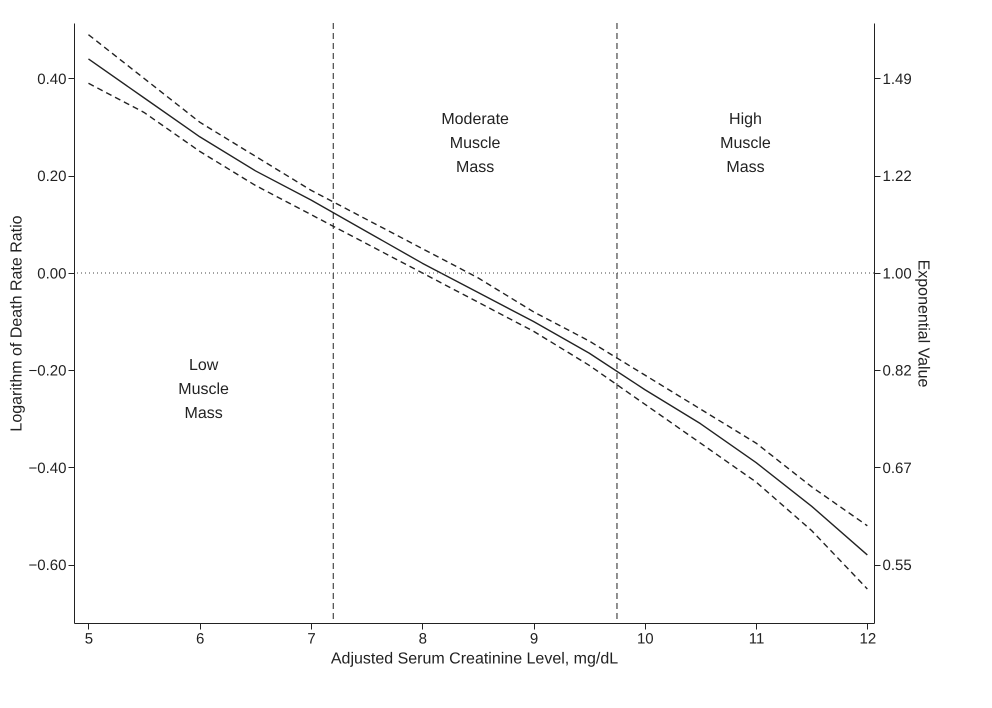 Image resolution: width=992 pixels, height=708 pixels. I want to click on y2-tick-label: 0.55, so click(897, 565).